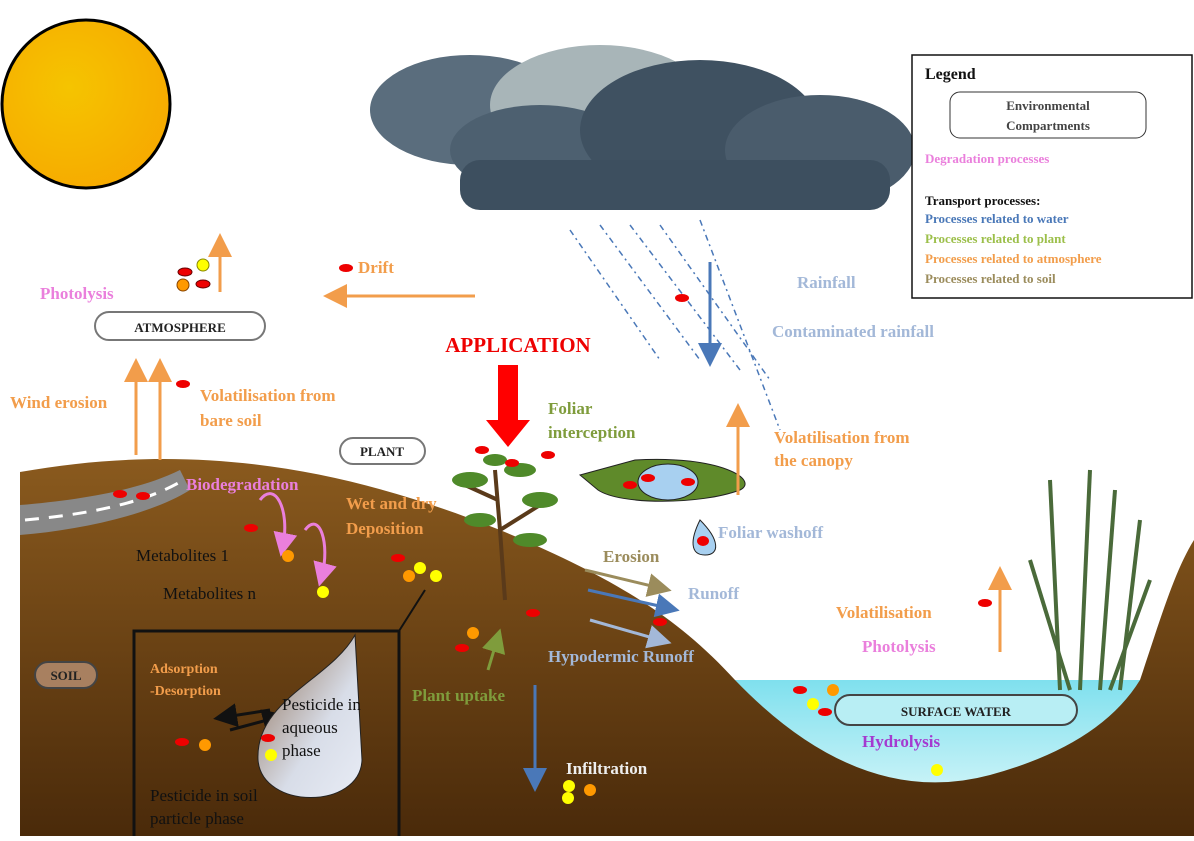 This screenshot has width=1194, height=841. What do you see at coordinates (86, 104) in the screenshot?
I see `sun` at bounding box center [86, 104].